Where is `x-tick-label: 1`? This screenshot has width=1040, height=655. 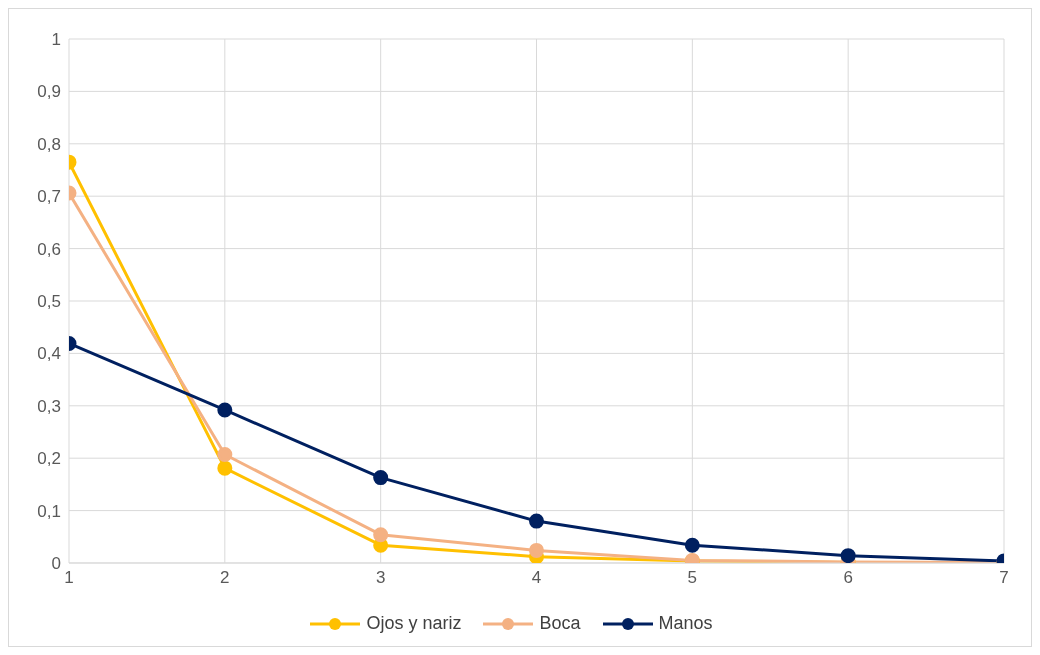 x-tick-label: 1 is located at coordinates (69, 578).